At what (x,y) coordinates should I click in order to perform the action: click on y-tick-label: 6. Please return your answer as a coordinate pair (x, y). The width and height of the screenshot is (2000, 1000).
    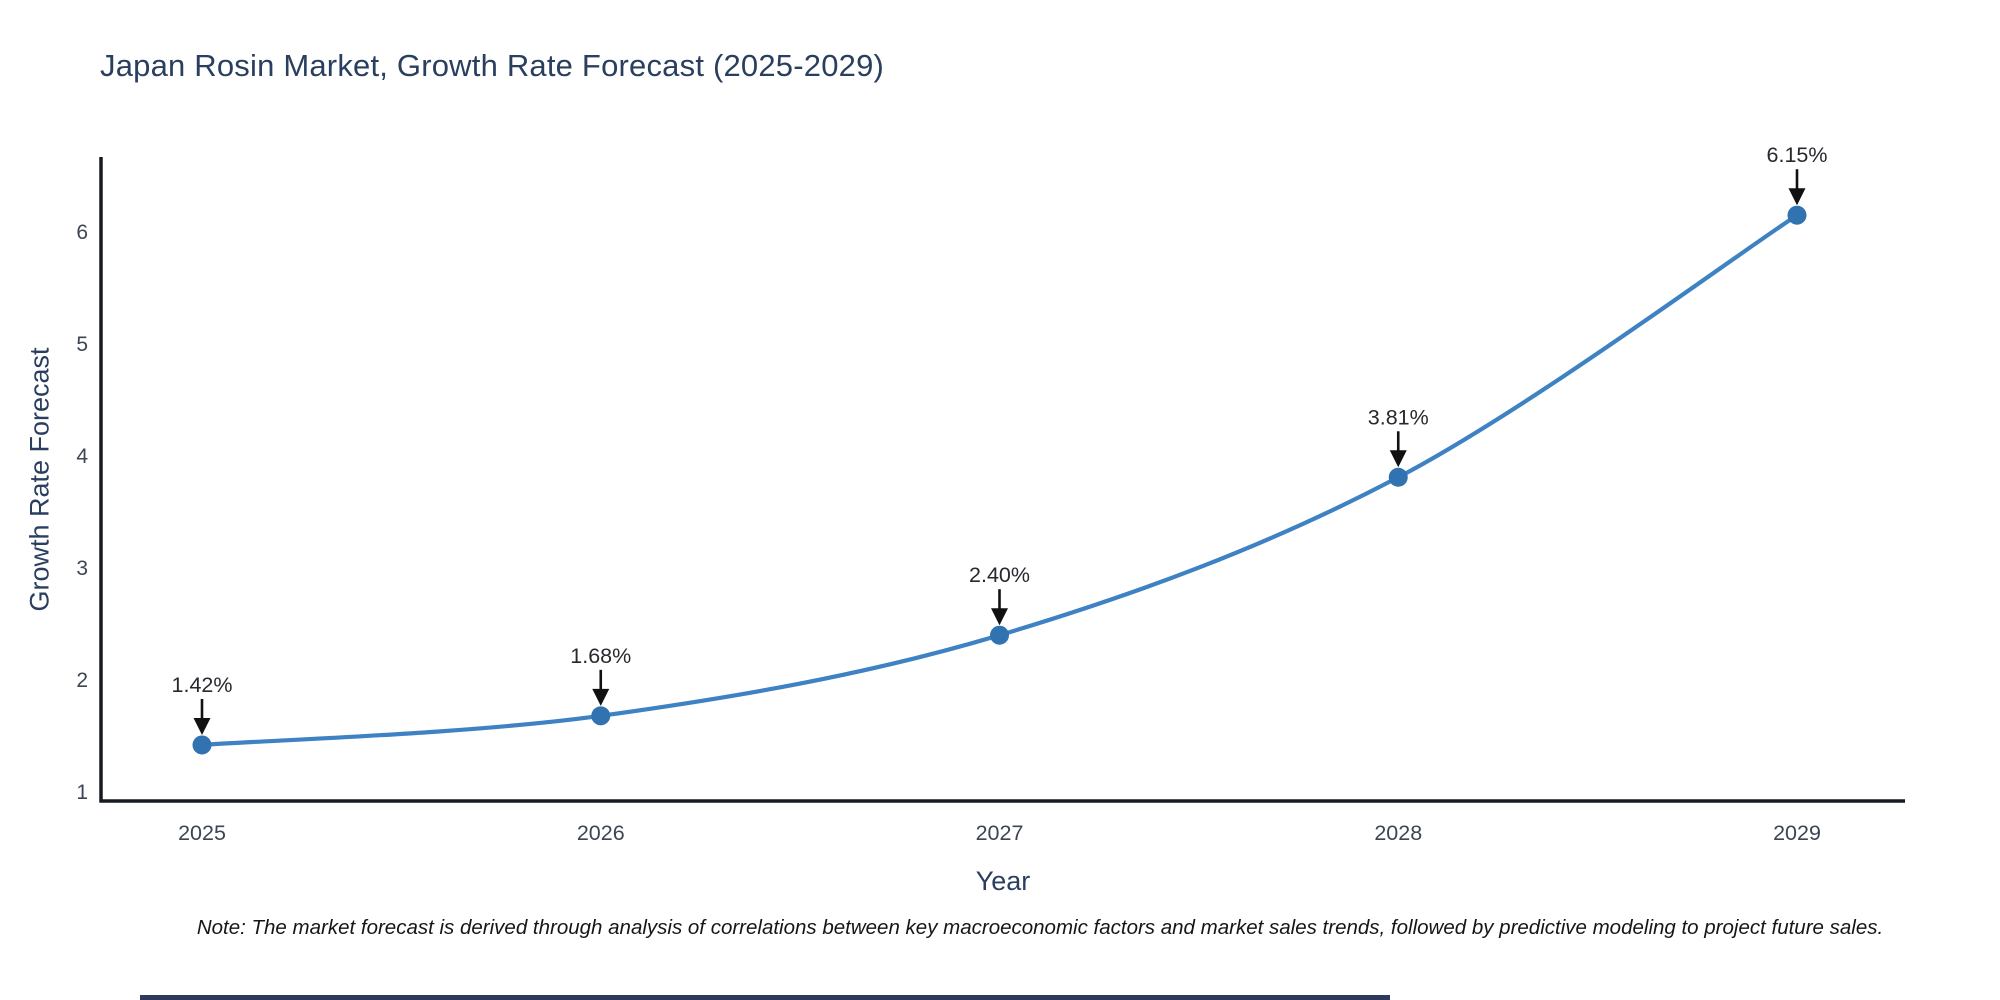
    Looking at the image, I should click on (82, 232).